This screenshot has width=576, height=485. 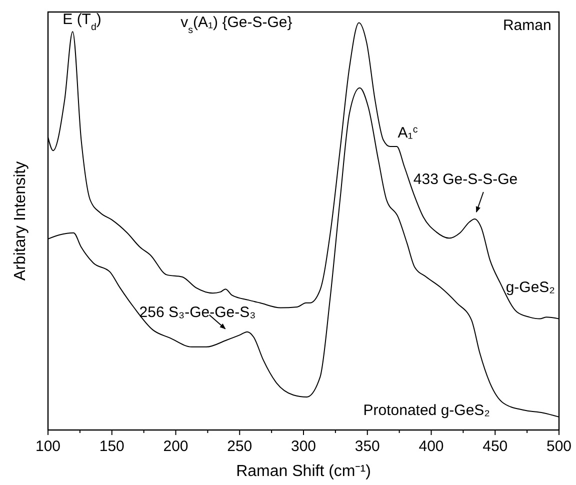 What do you see at coordinates (303, 471) in the screenshot?
I see `x-axis-title: Raman Shift (cm⁻¹)` at bounding box center [303, 471].